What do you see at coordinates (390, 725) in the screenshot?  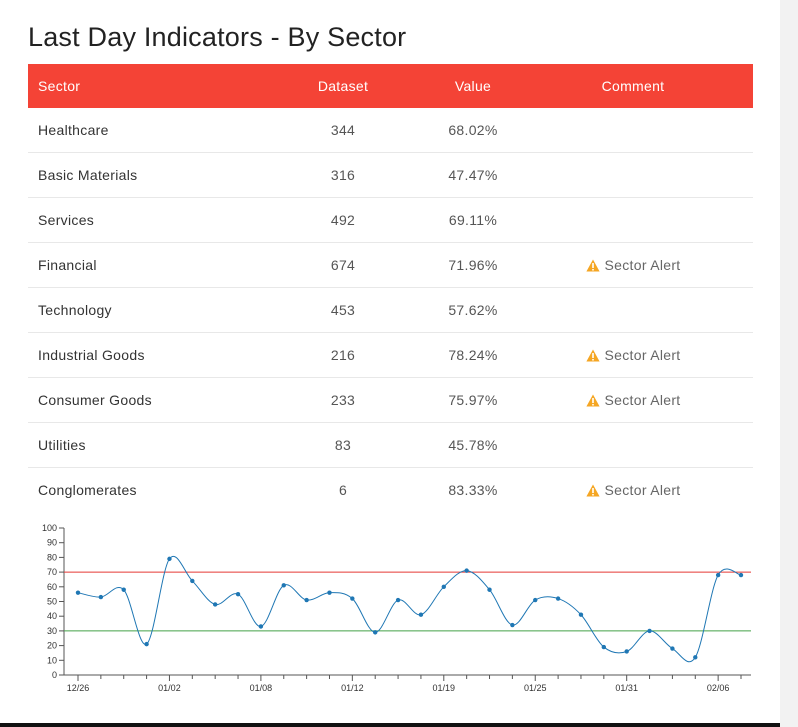 I see `bottom-edge-bar` at bounding box center [390, 725].